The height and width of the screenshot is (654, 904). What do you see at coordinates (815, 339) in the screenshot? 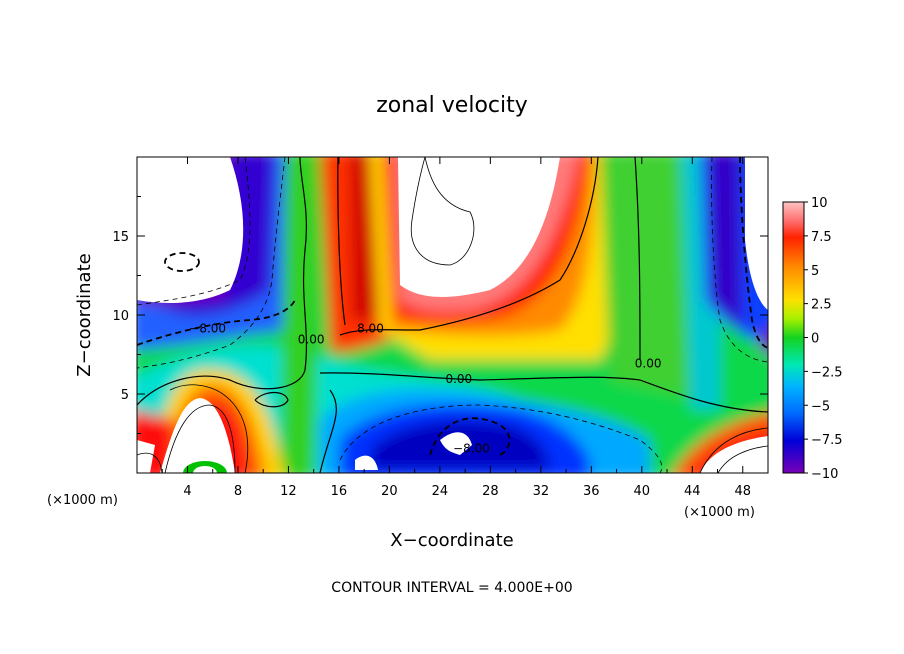
I see `colorbar-tick-label: 0` at bounding box center [815, 339].